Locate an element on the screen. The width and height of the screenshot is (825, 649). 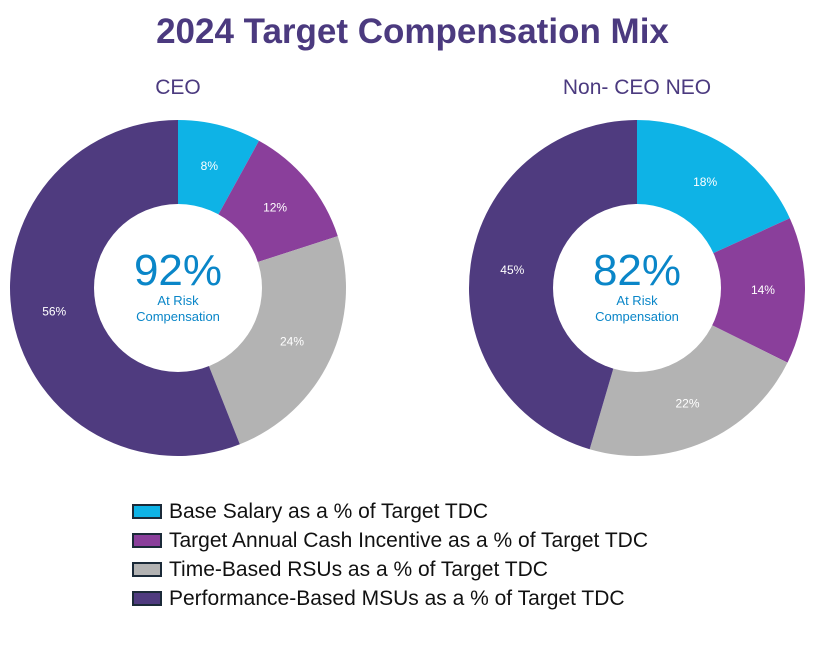
data-label: 56% is located at coordinates (54, 312).